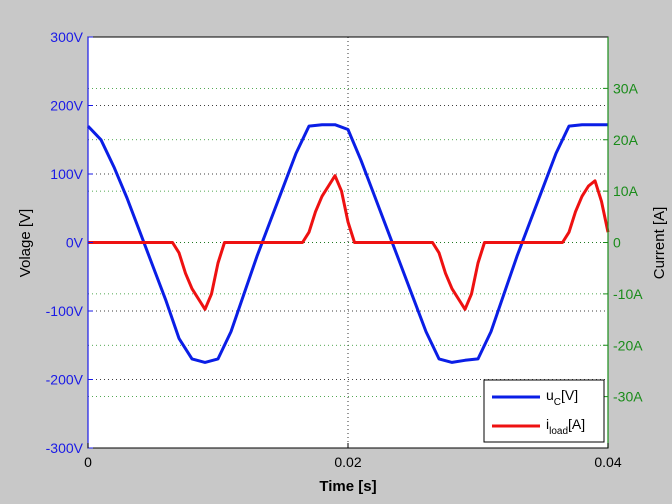 The height and width of the screenshot is (504, 672). I want to click on x-tick-label: 0.02, so click(347, 462).